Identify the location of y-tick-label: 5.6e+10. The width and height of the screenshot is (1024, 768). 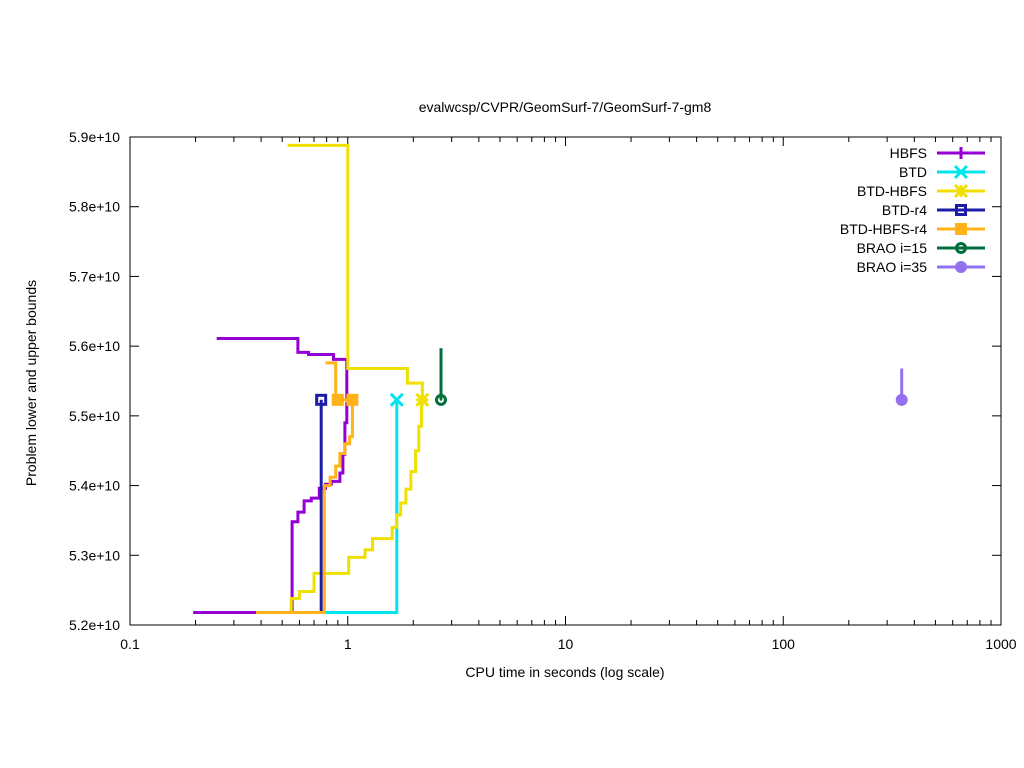
(94, 346).